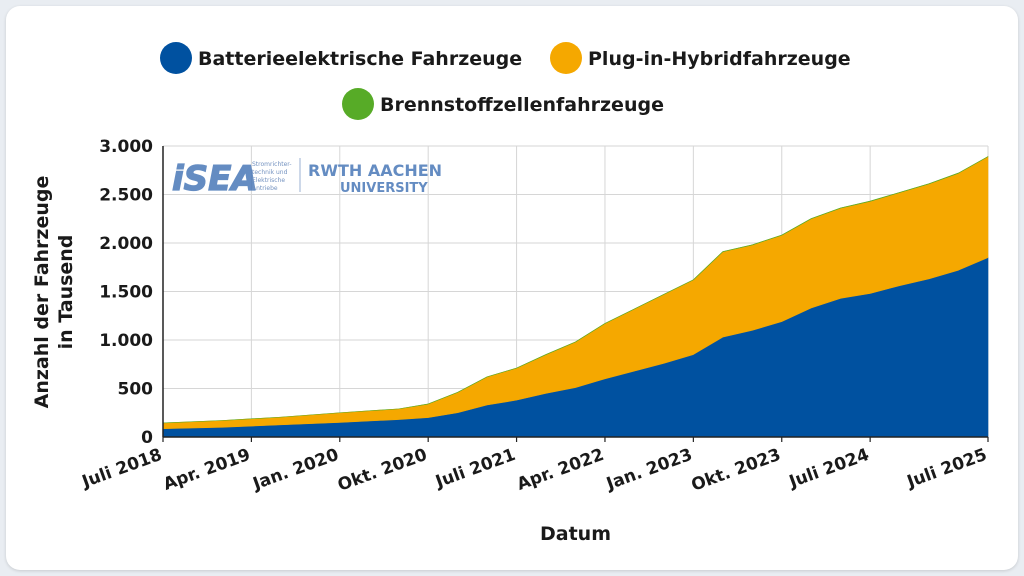 This screenshot has width=1024, height=576. What do you see at coordinates (265, 188) in the screenshot?
I see `isea-logo-subtext: Antriebe` at bounding box center [265, 188].